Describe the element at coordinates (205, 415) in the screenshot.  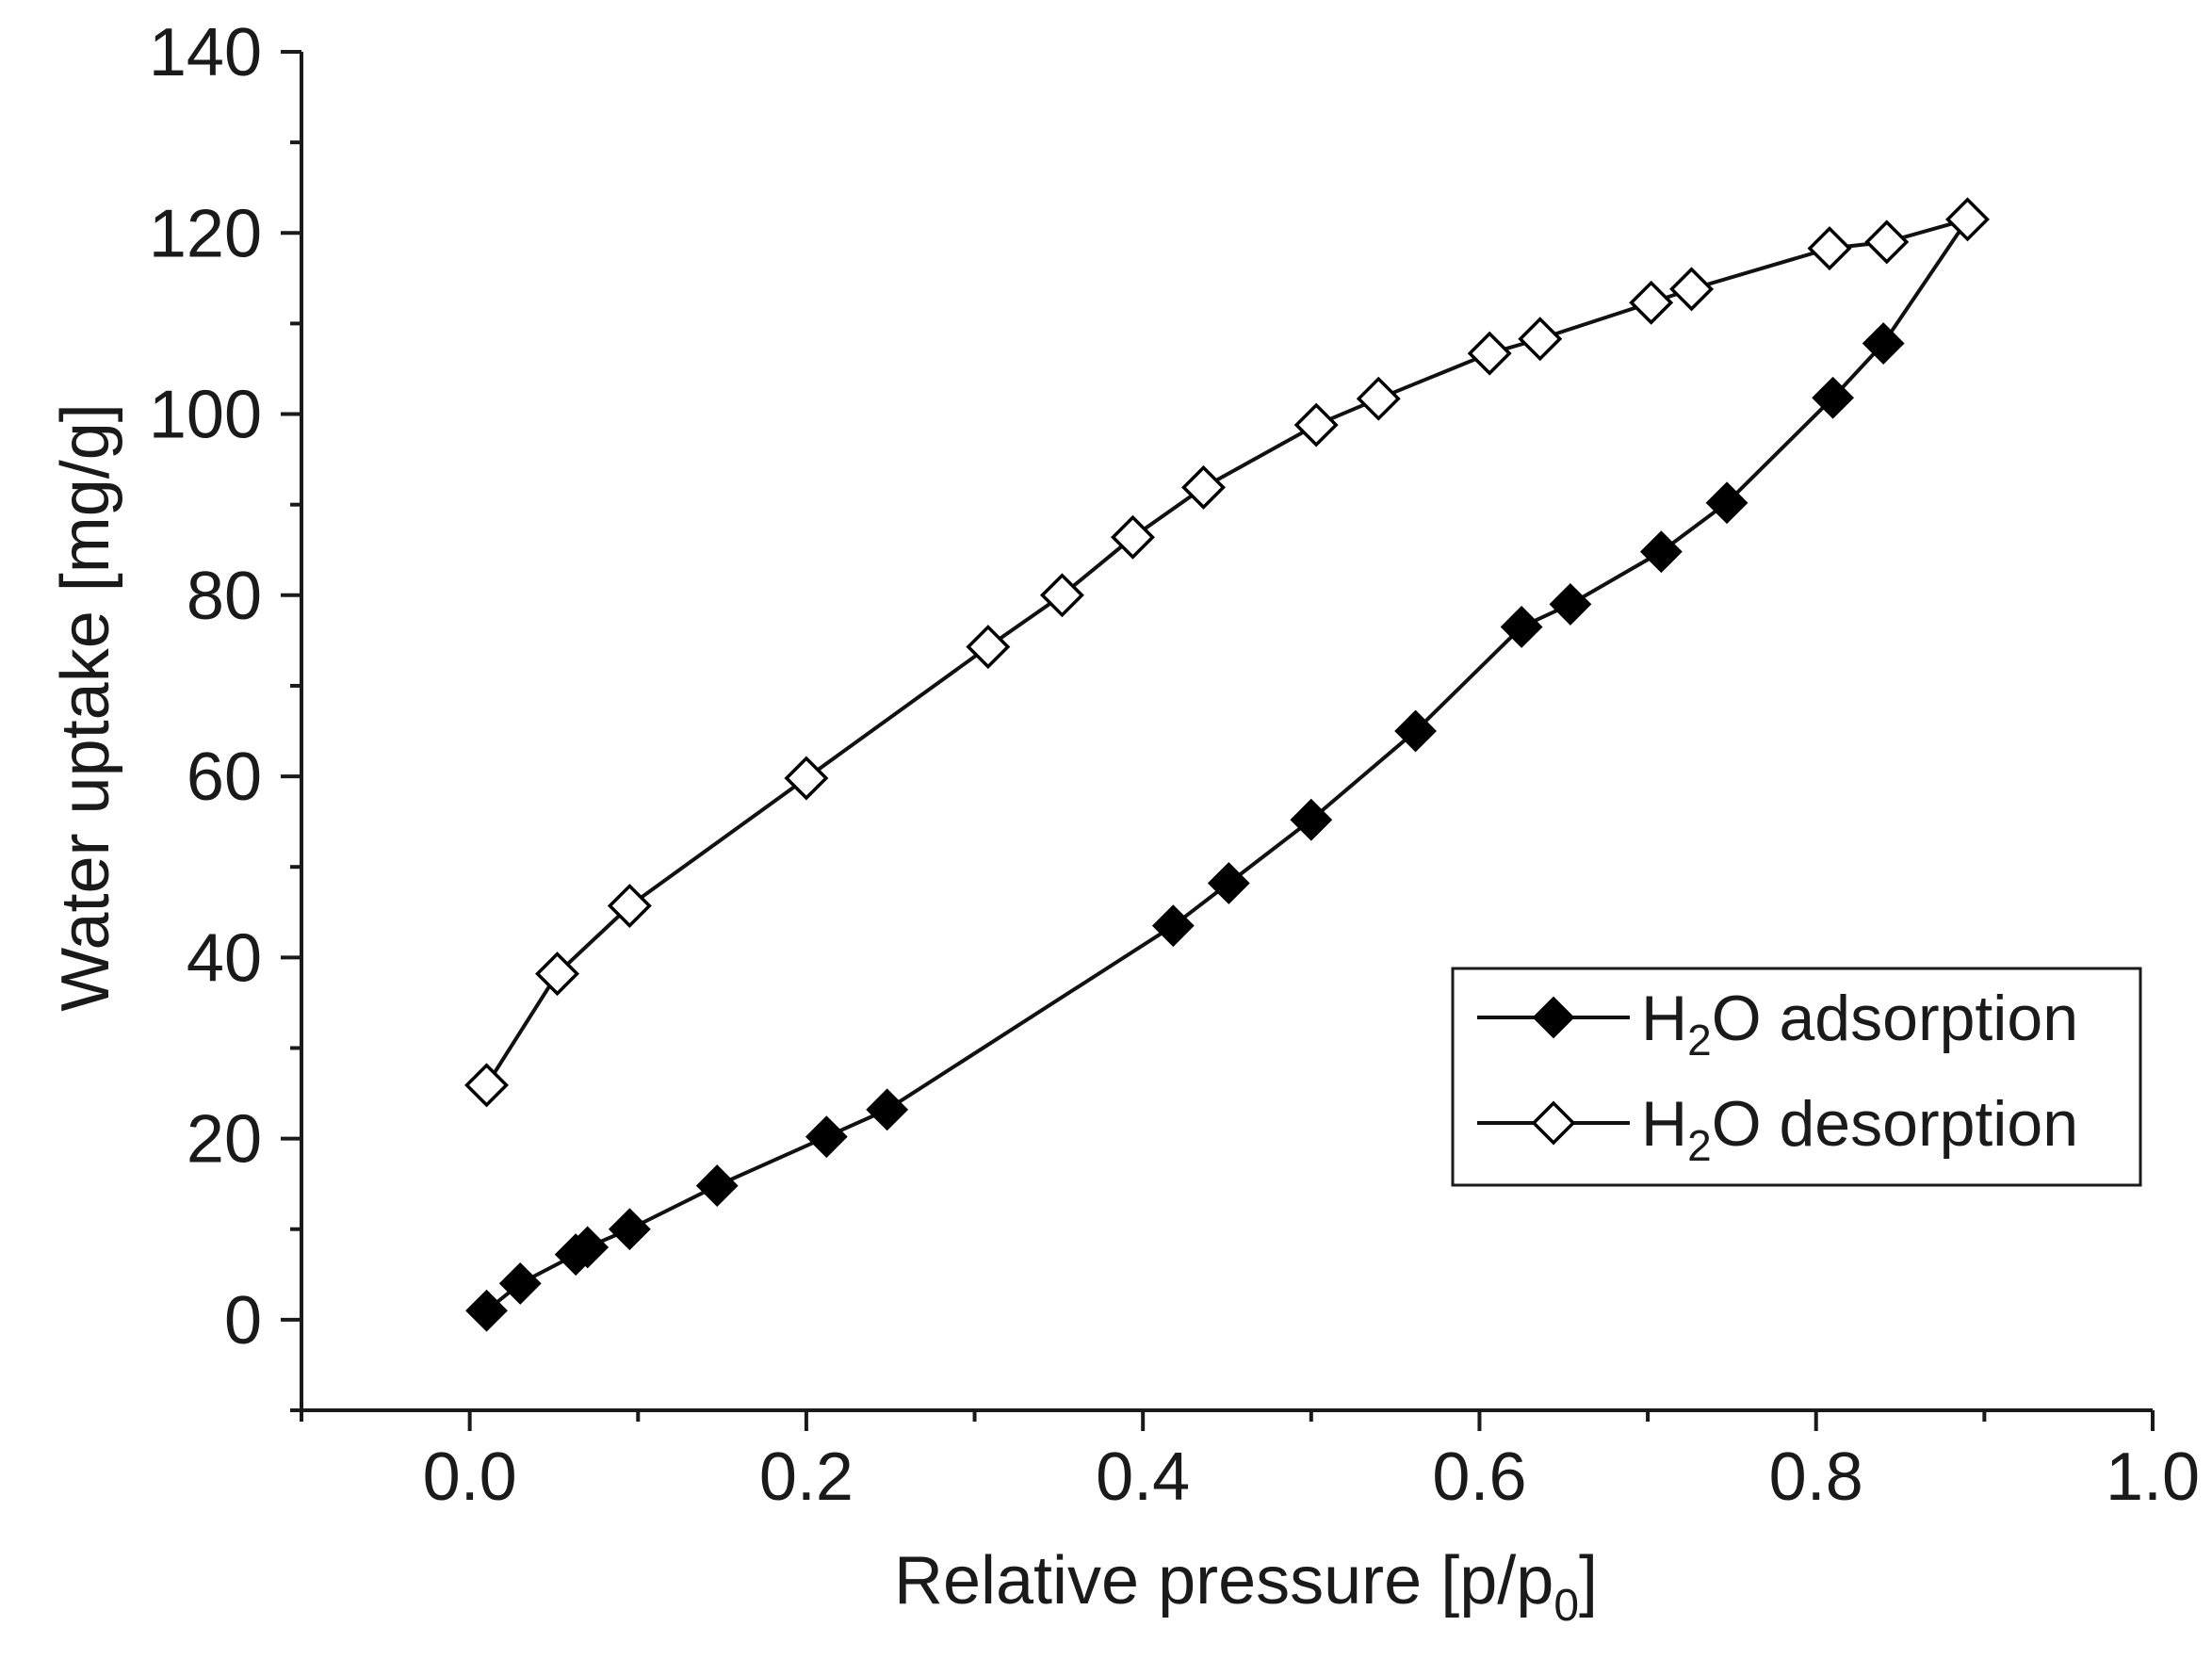
I see `y-tick-label: 100` at that location.